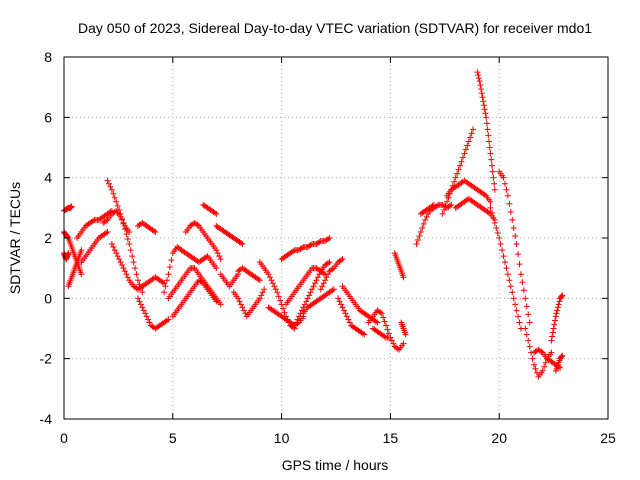  What do you see at coordinates (335, 465) in the screenshot?
I see `x-axis-label: GPS time / hours` at bounding box center [335, 465].